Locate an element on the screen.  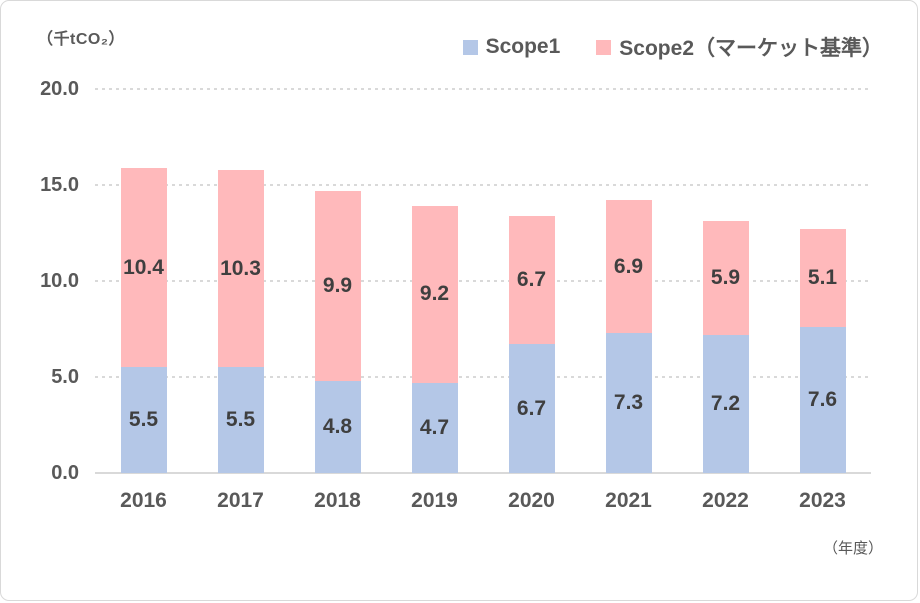
bar-value-scope1: 7.6 is located at coordinates (822, 400).